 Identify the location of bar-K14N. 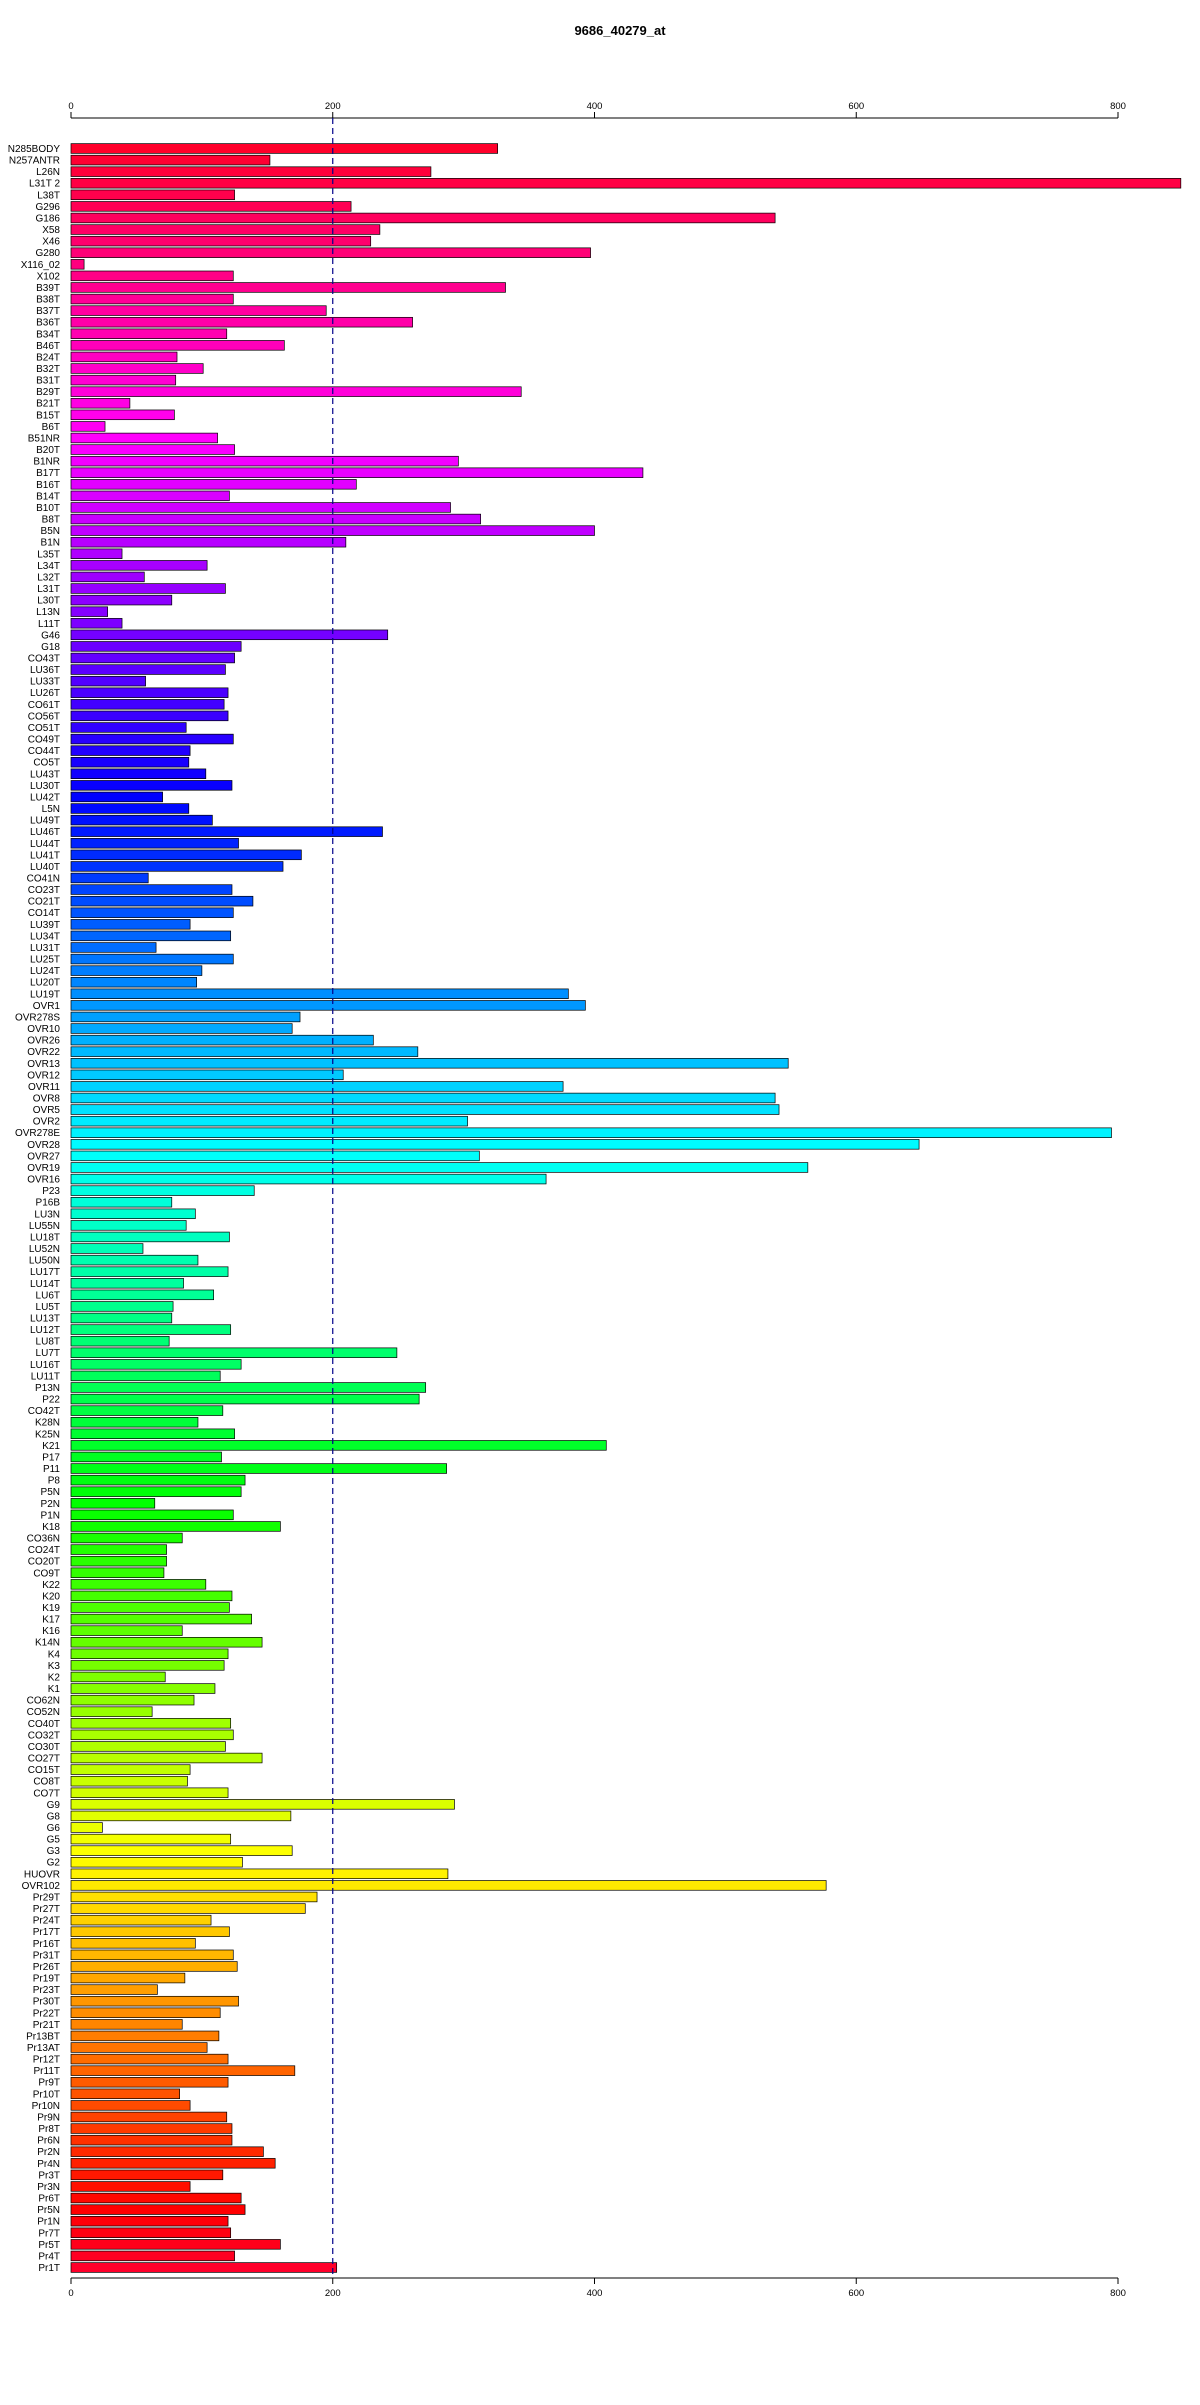
(166, 1642).